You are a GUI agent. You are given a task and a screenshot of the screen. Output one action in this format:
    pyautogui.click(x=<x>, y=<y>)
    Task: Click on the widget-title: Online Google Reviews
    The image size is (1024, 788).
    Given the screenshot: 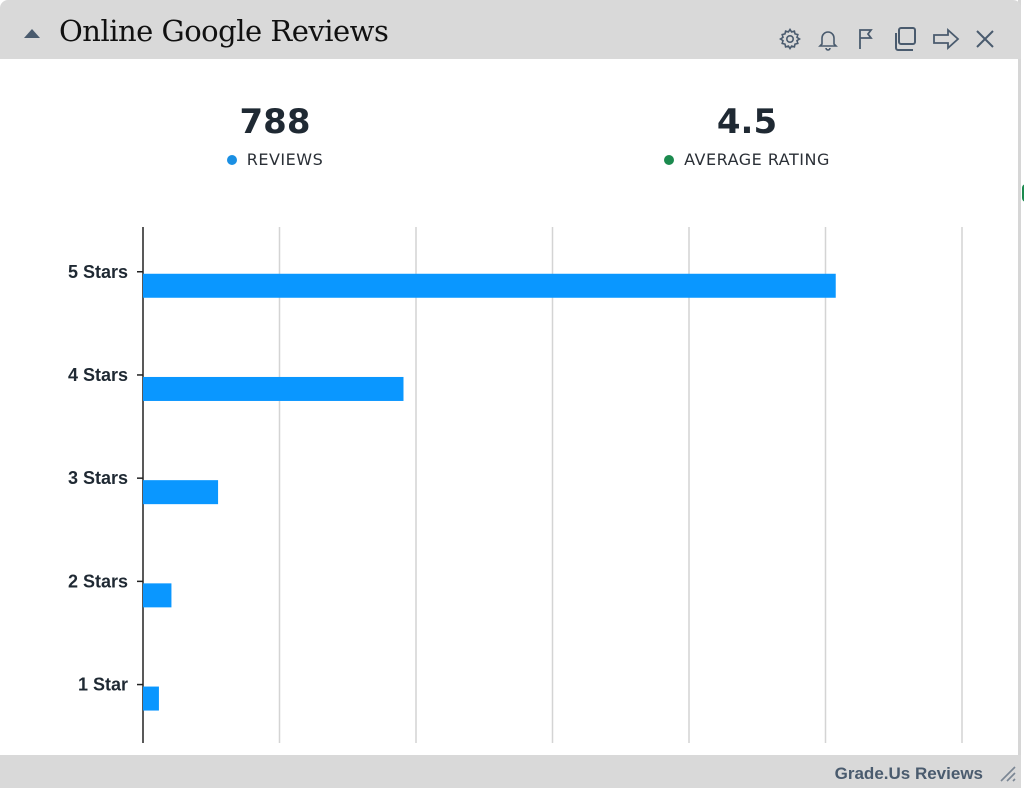 What is the action you would take?
    pyautogui.click(x=224, y=31)
    